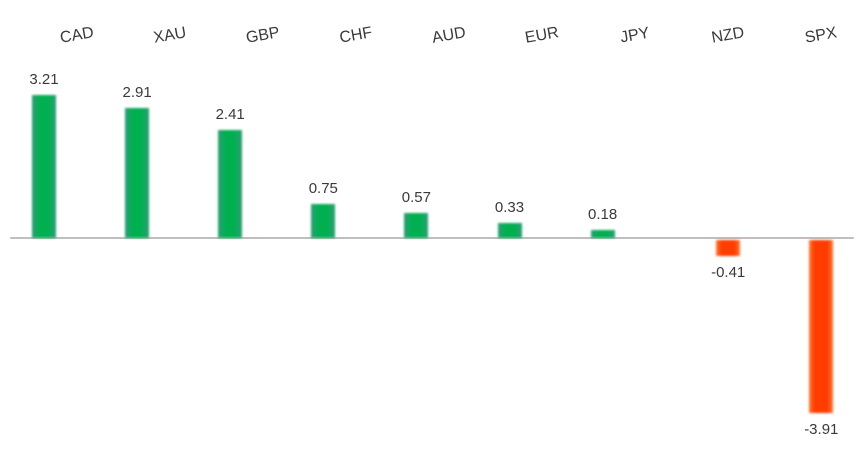 The image size is (864, 456). I want to click on bar-nzd, so click(728, 248).